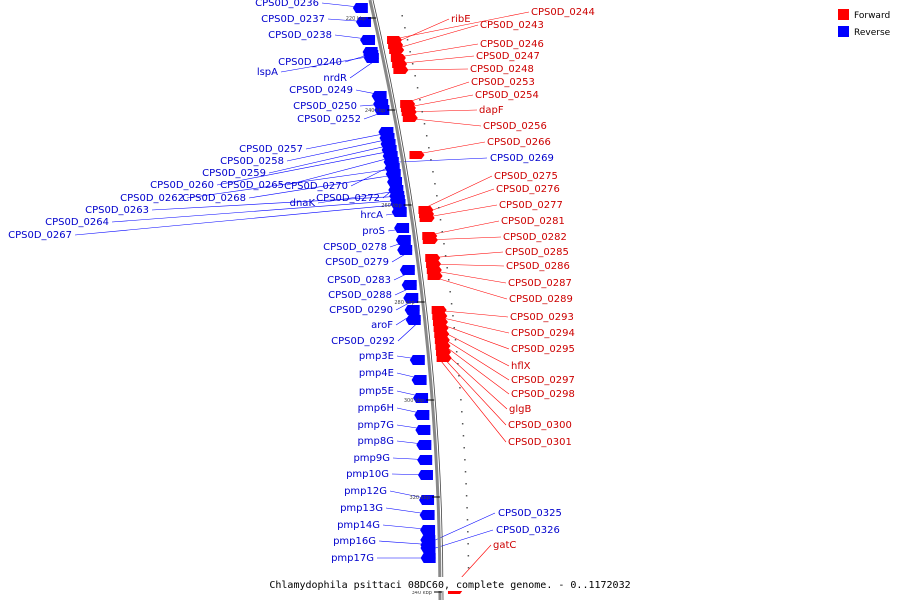  I want to click on gene-label-cps0d_0262: CPS0D_0262, so click(152, 198).